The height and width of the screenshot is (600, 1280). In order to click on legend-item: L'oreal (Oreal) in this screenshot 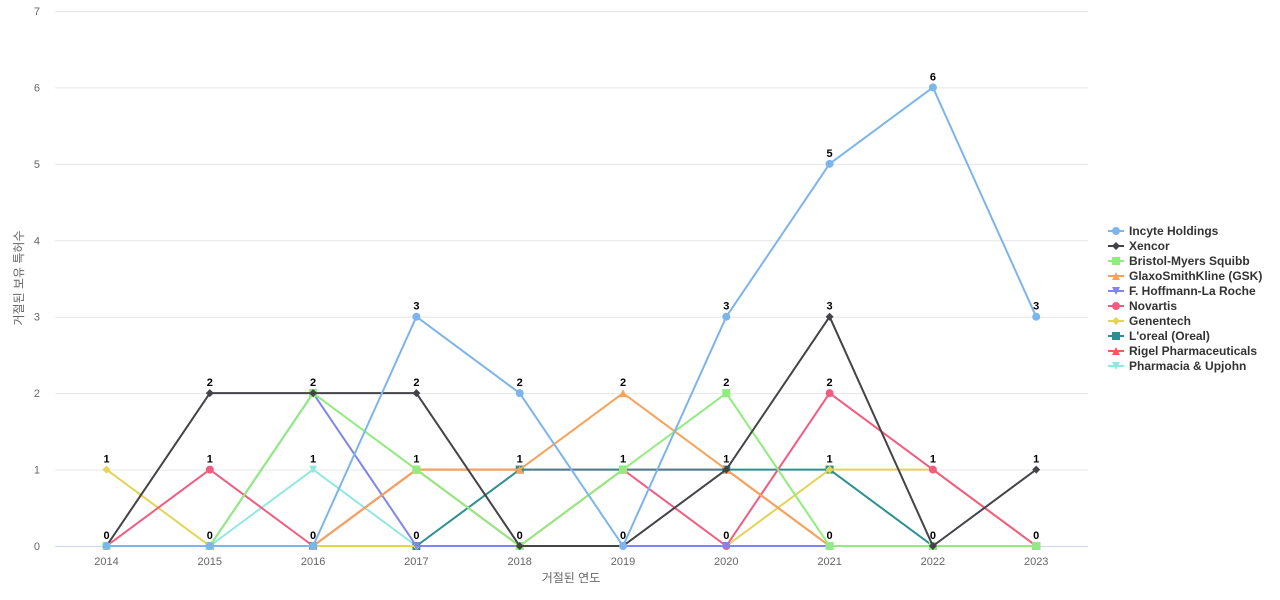, I will do `click(1159, 336)`.